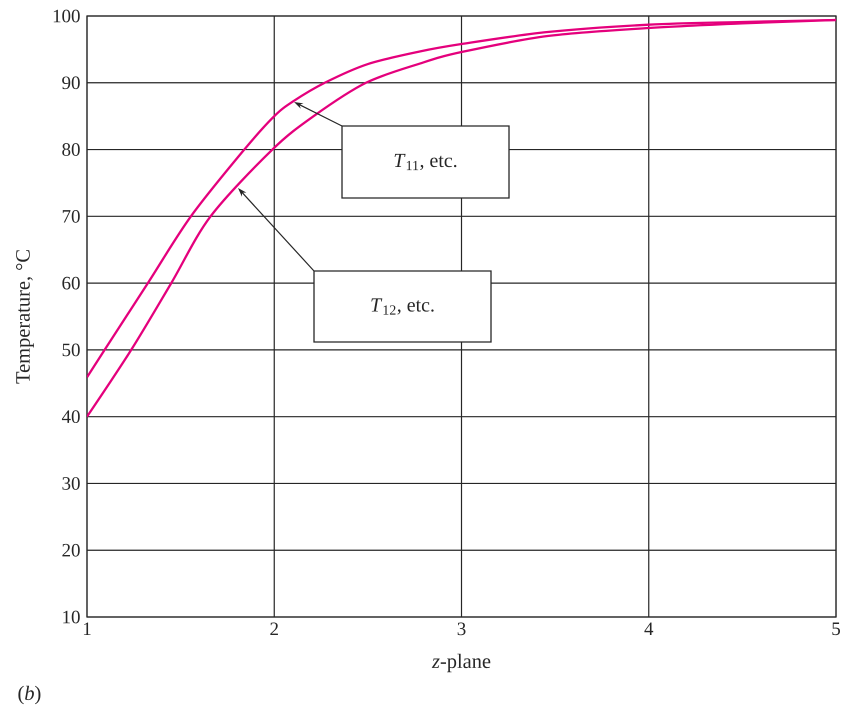 The width and height of the screenshot is (844, 712). What do you see at coordinates (71, 216) in the screenshot?
I see `y-tick-label: 70` at bounding box center [71, 216].